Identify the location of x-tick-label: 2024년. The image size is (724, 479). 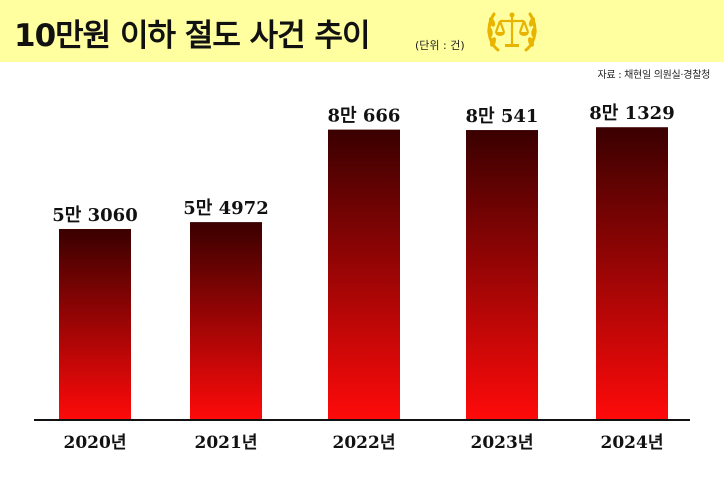
(632, 443).